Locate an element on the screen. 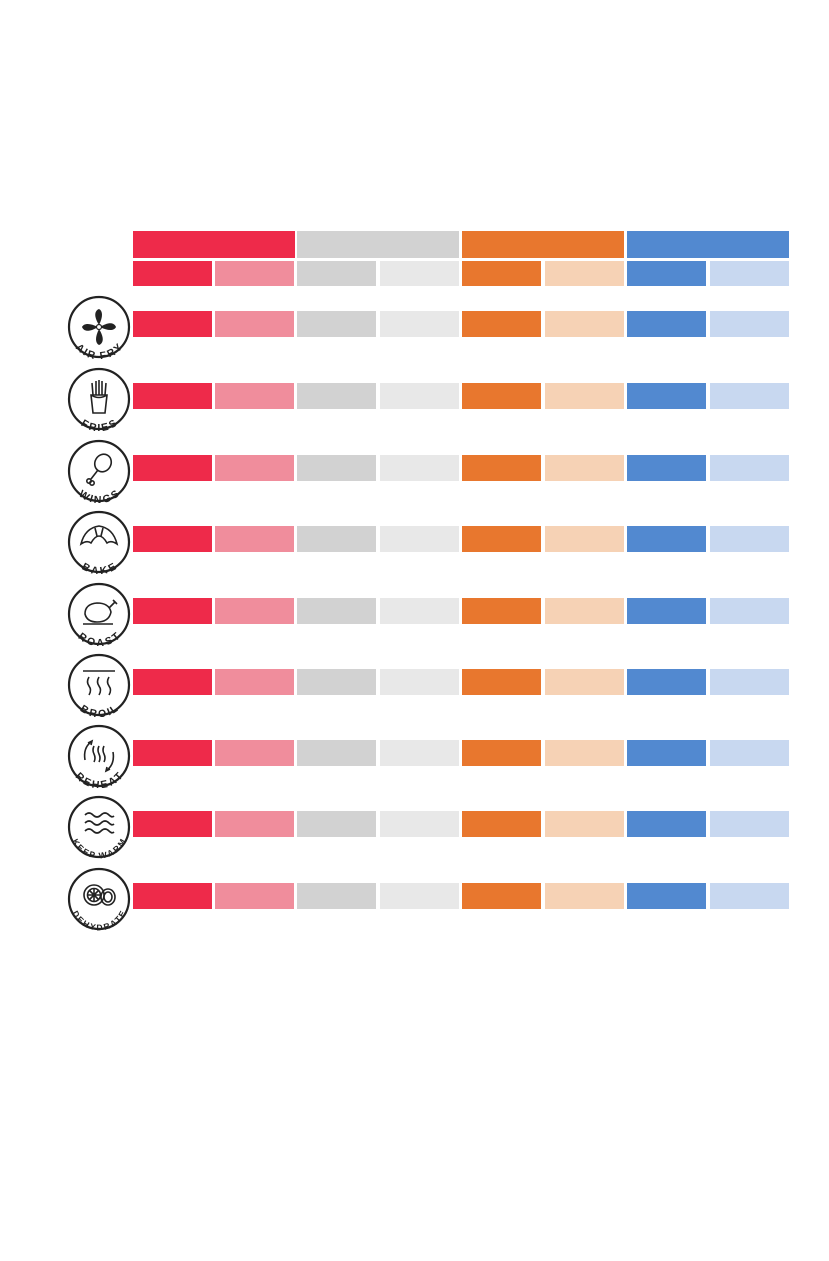 Image resolution: width=829 pixels, height=1261 pixels. group-header-orange is located at coordinates (543, 244).